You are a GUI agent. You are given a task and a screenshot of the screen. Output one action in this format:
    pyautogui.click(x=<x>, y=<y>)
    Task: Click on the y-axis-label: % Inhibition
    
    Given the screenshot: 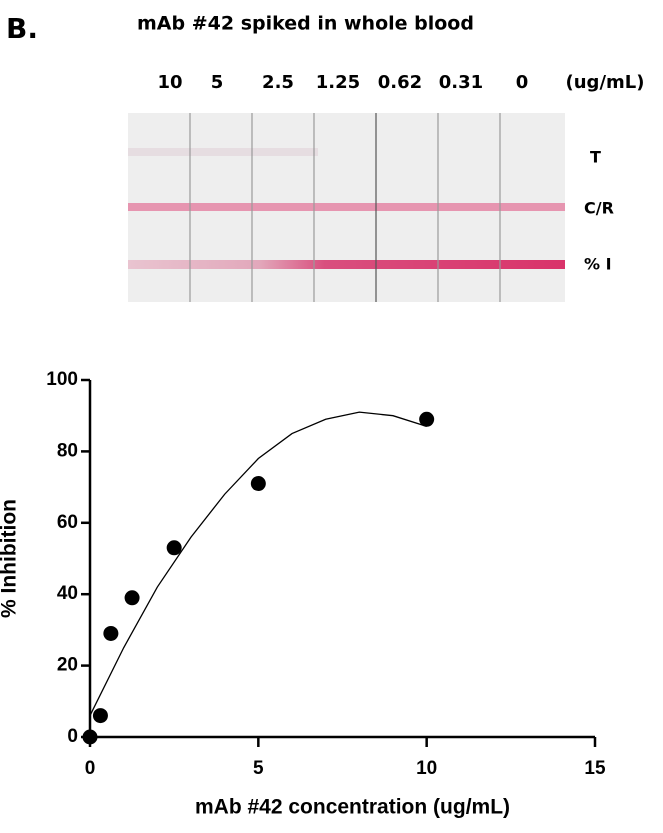 What is the action you would take?
    pyautogui.click(x=10, y=558)
    